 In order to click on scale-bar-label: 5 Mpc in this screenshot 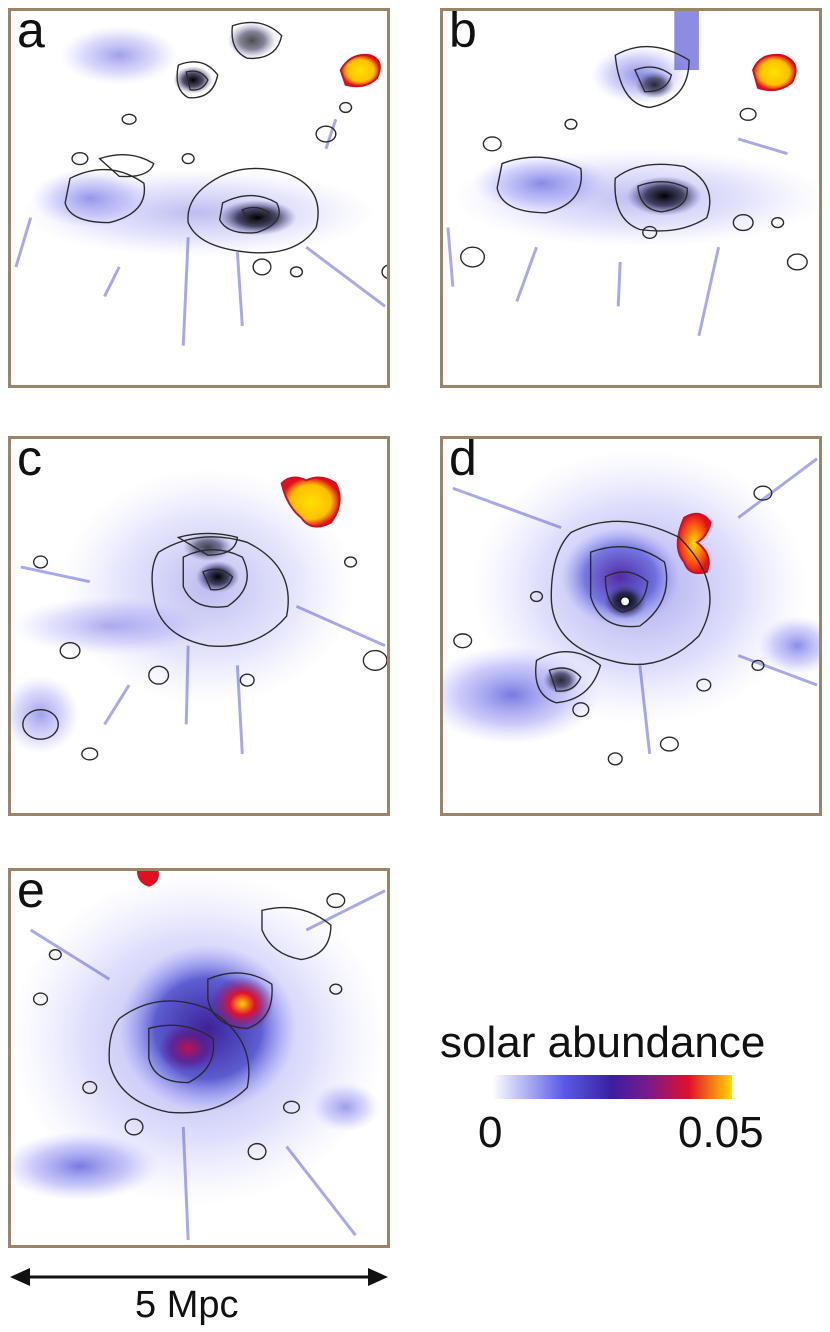, I will do `click(187, 1305)`.